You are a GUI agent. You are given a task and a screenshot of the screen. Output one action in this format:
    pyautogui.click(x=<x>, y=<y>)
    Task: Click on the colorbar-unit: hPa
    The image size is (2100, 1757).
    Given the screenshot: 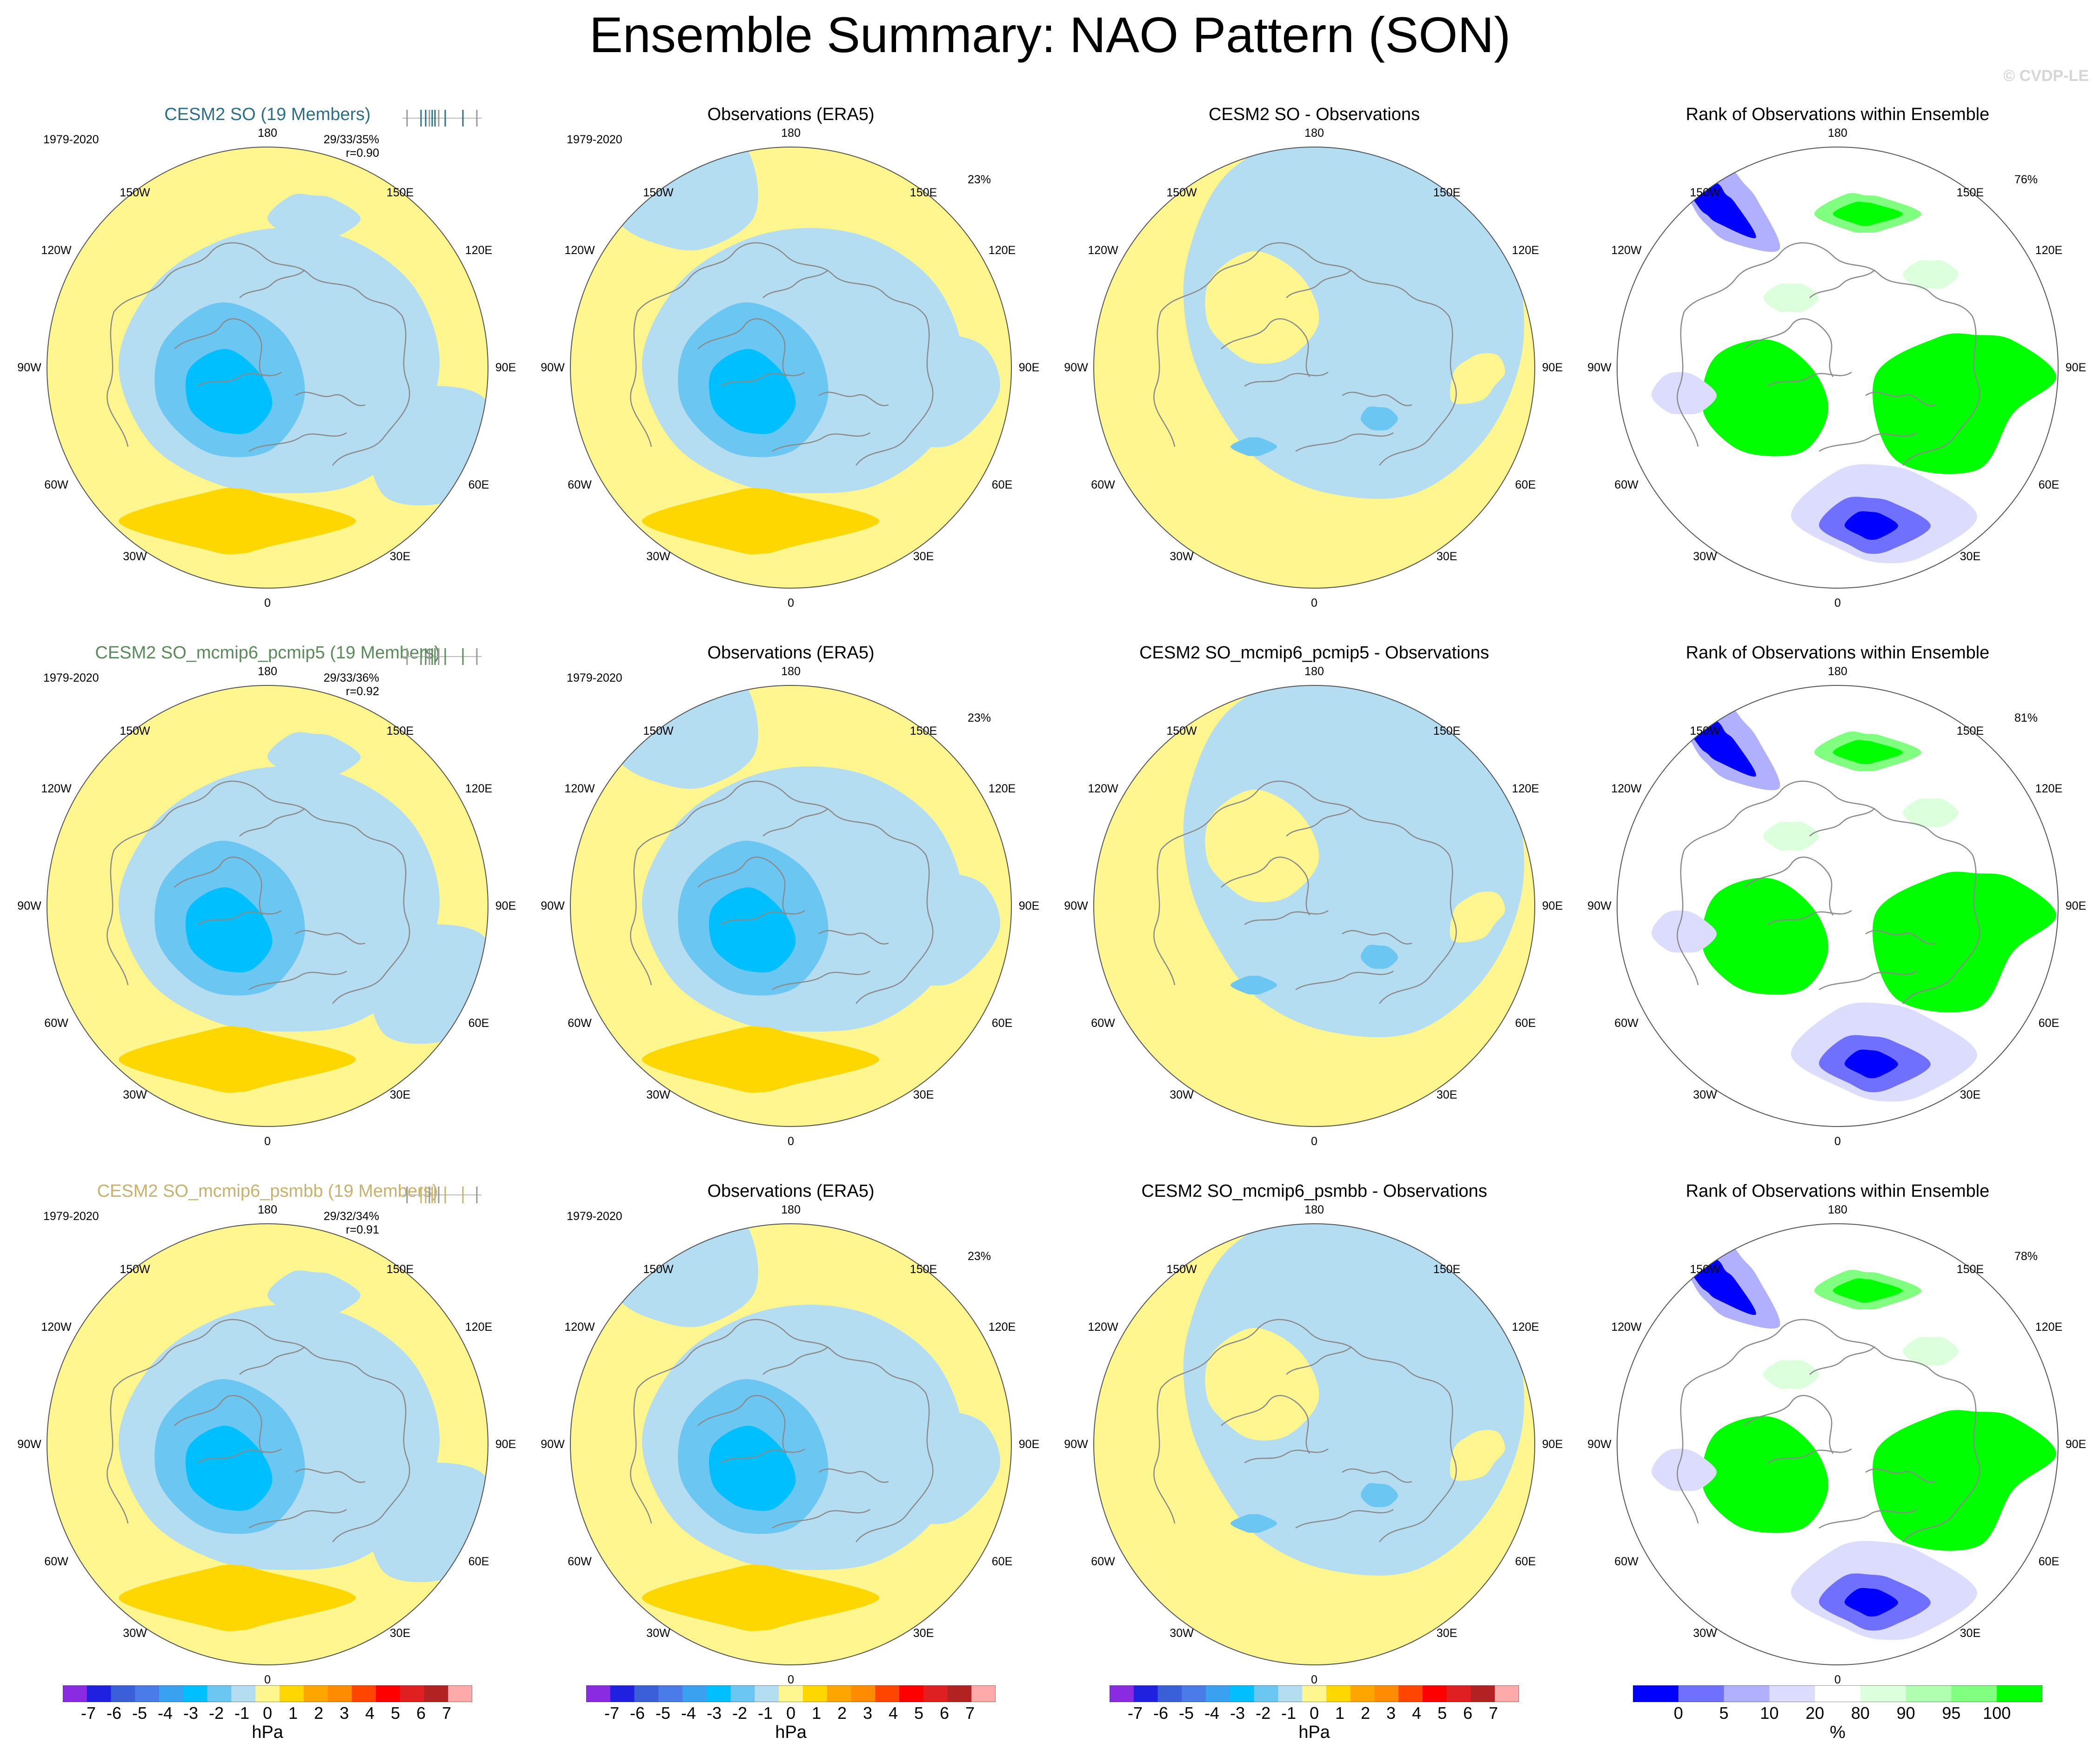 What is the action you would take?
    pyautogui.click(x=791, y=1733)
    